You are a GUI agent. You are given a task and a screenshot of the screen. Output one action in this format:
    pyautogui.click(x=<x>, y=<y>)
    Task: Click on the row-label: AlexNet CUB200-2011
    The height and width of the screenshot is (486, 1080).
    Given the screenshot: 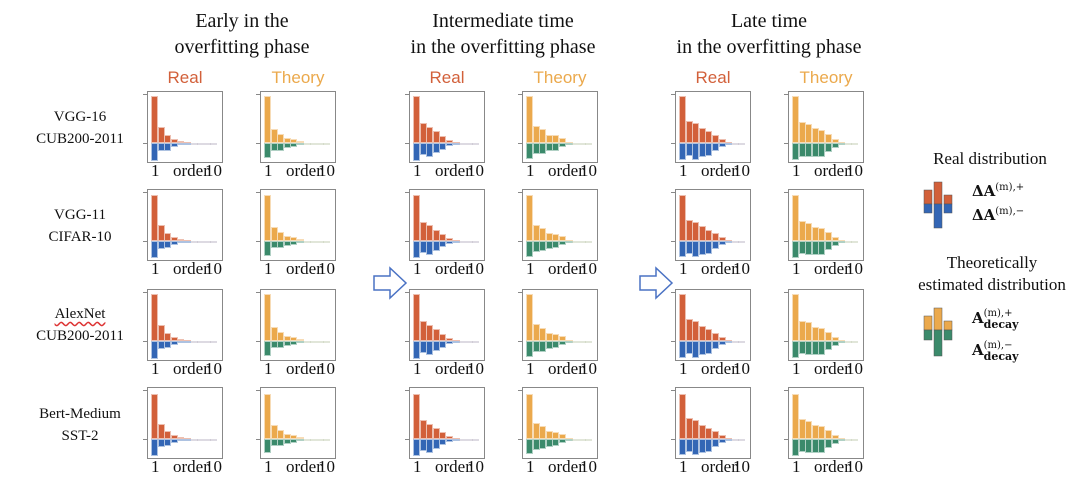 What is the action you would take?
    pyautogui.click(x=80, y=325)
    